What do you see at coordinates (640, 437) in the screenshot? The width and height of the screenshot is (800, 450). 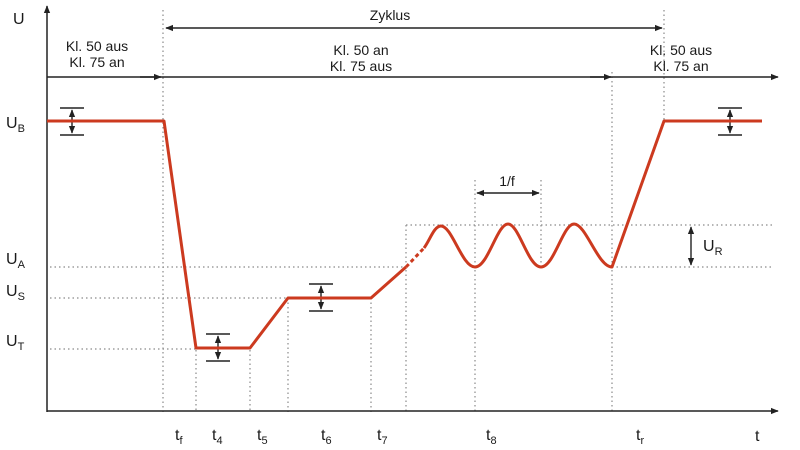 I see `tr-label: tr` at bounding box center [640, 437].